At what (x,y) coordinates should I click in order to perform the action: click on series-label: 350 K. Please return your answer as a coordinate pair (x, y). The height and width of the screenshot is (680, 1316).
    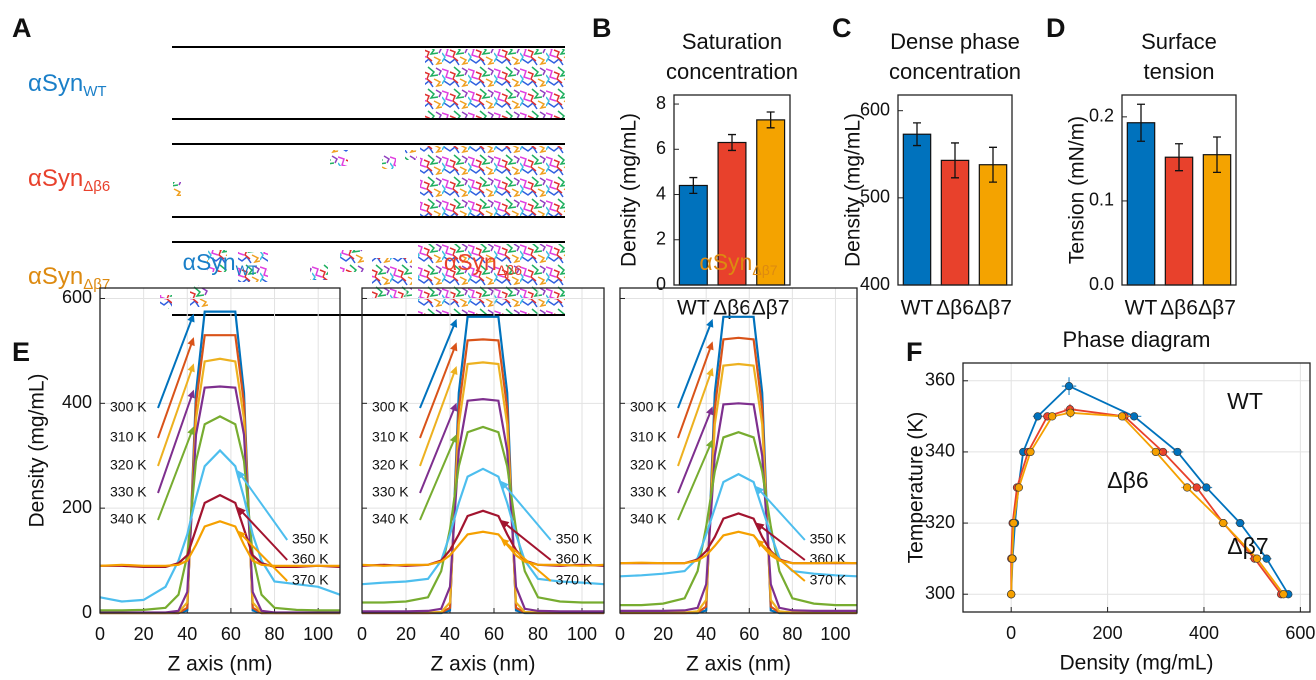
    Looking at the image, I should click on (310, 539).